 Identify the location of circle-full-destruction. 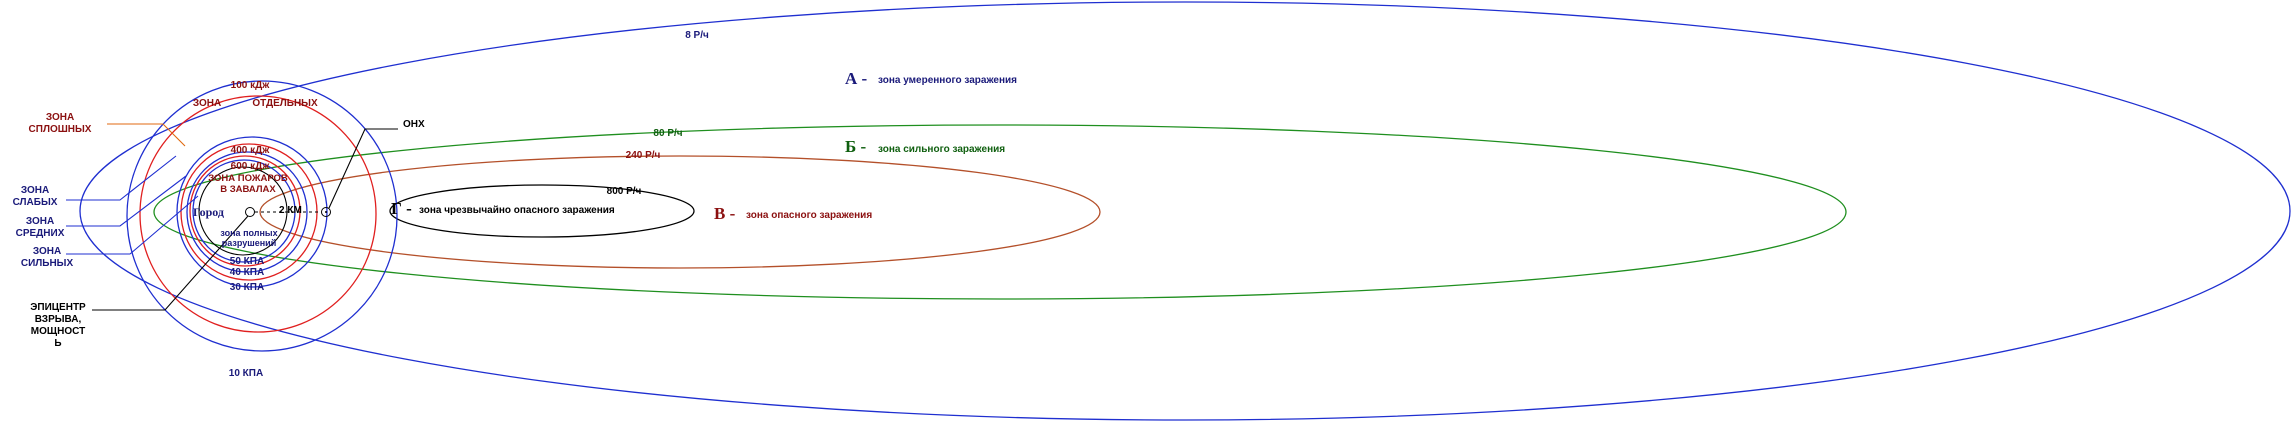
(243, 211).